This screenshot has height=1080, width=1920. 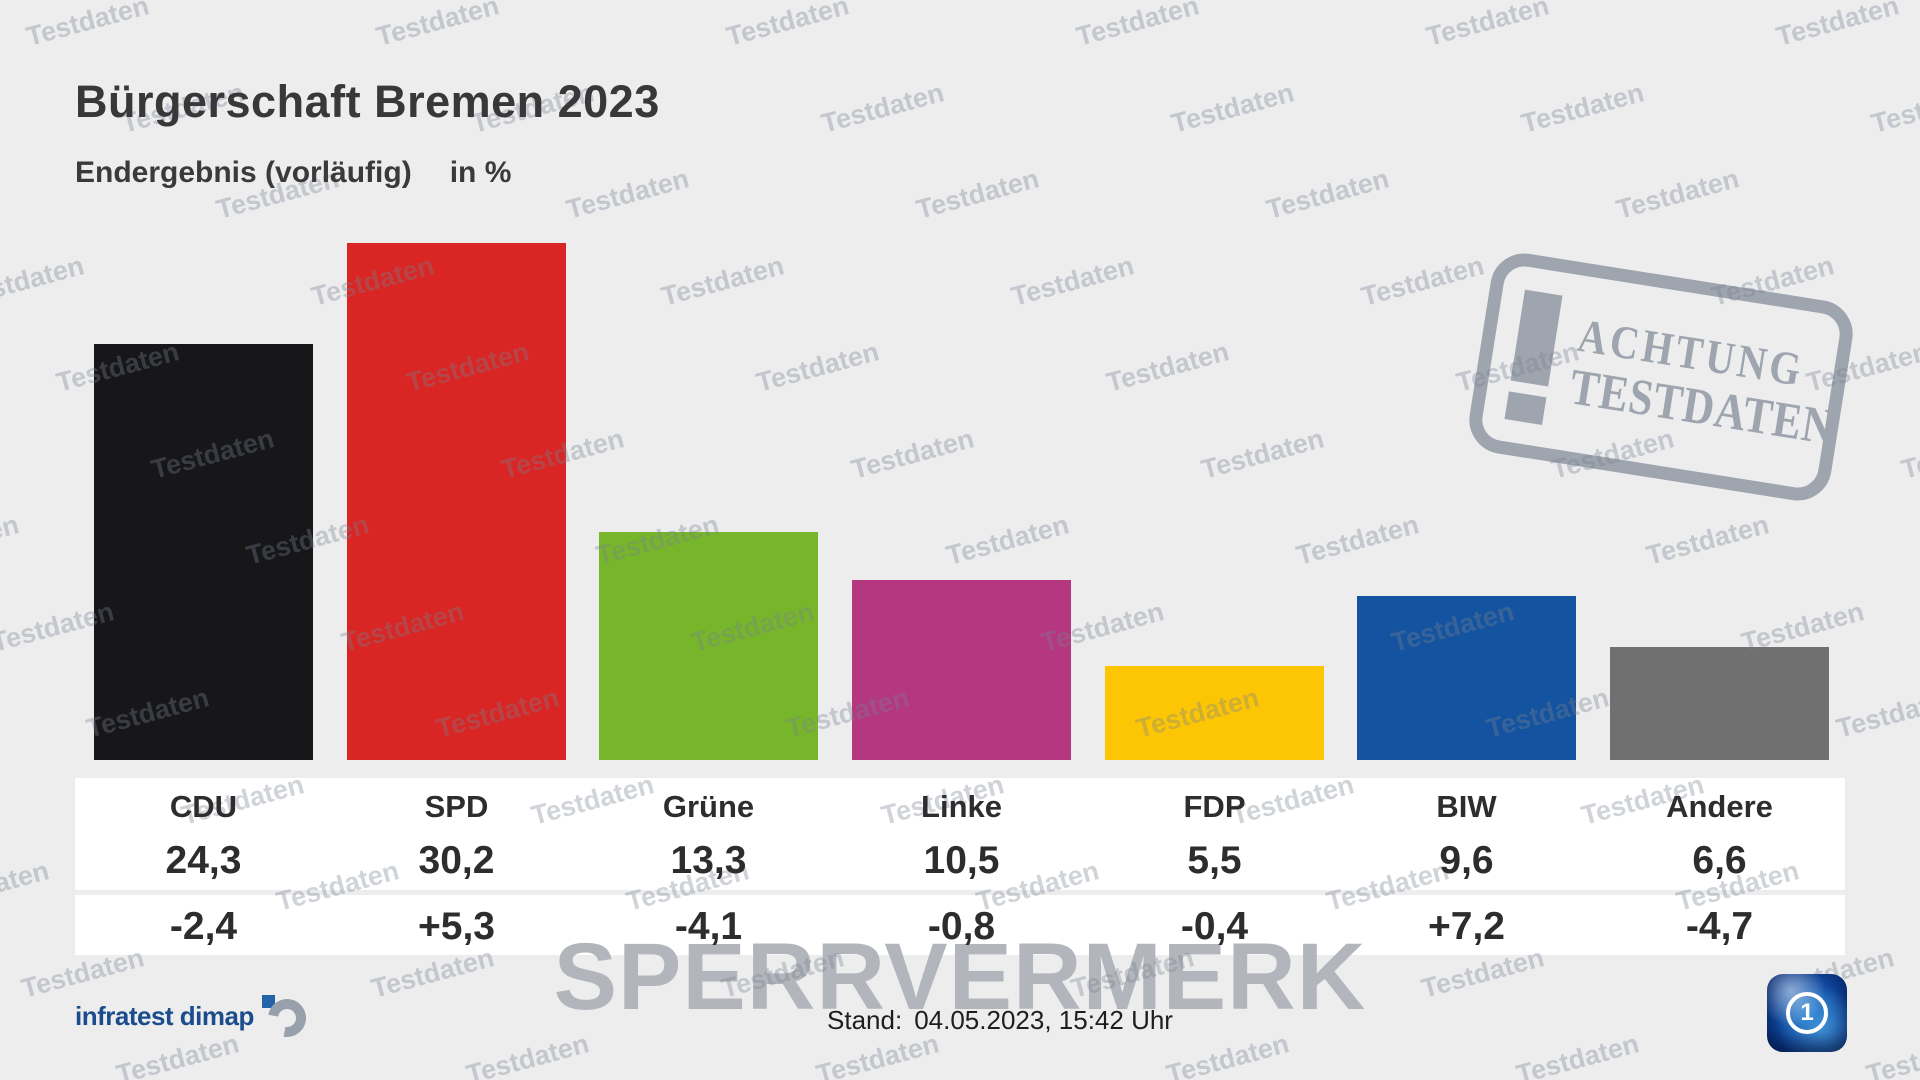 What do you see at coordinates (456, 806) in the screenshot?
I see `party-name: SPD` at bounding box center [456, 806].